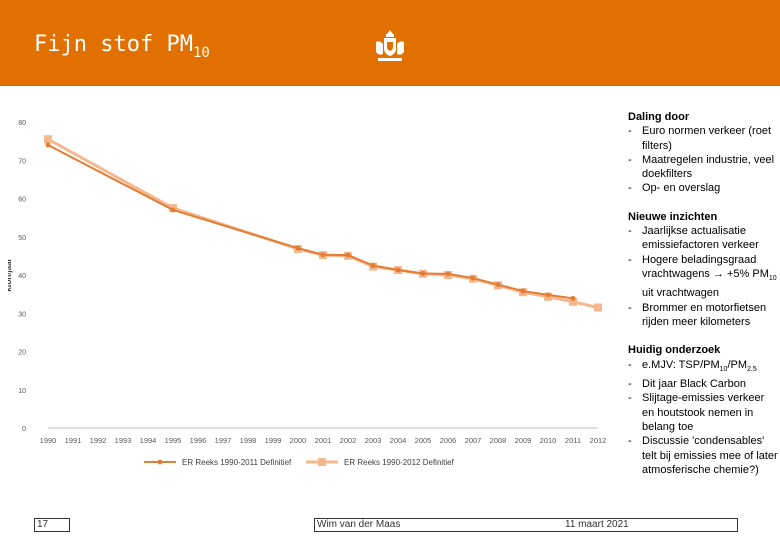  I want to click on coat-of-arms-icon, so click(390, 45).